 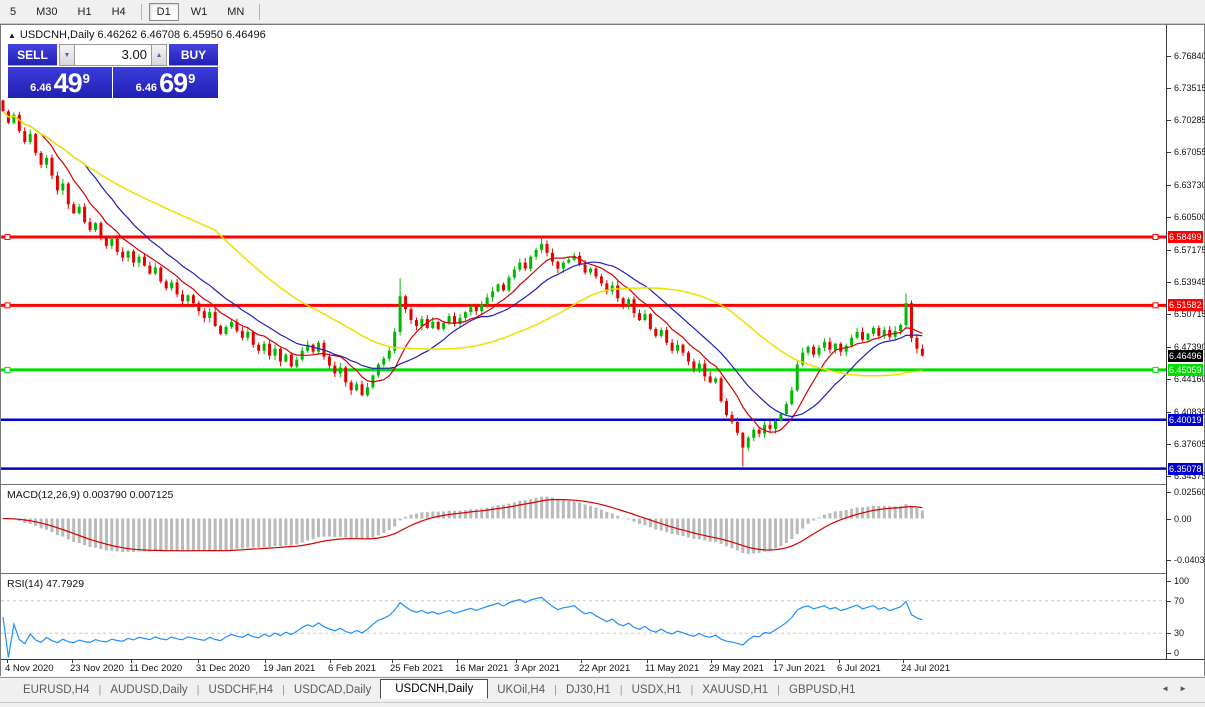 What do you see at coordinates (149, 689) in the screenshot?
I see `tab-audusd-daily: AUDUSD,Daily` at bounding box center [149, 689].